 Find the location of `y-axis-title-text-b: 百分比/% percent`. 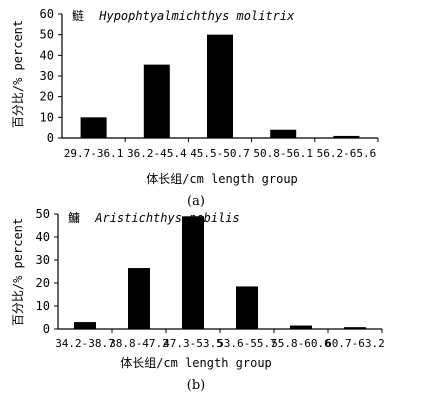

y-axis-title-text-b: 百分比/% percent is located at coordinates (18, 272).